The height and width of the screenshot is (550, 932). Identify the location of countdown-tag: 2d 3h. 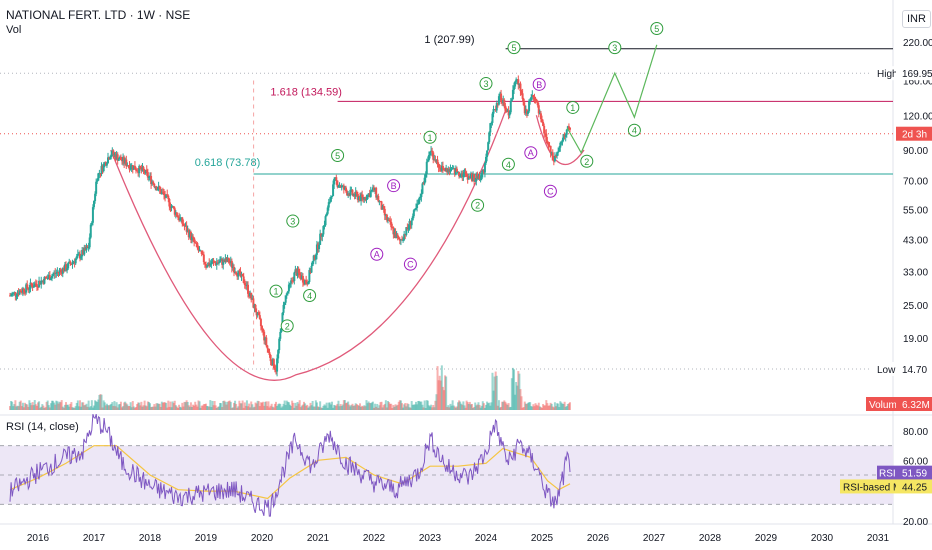
(914, 135).